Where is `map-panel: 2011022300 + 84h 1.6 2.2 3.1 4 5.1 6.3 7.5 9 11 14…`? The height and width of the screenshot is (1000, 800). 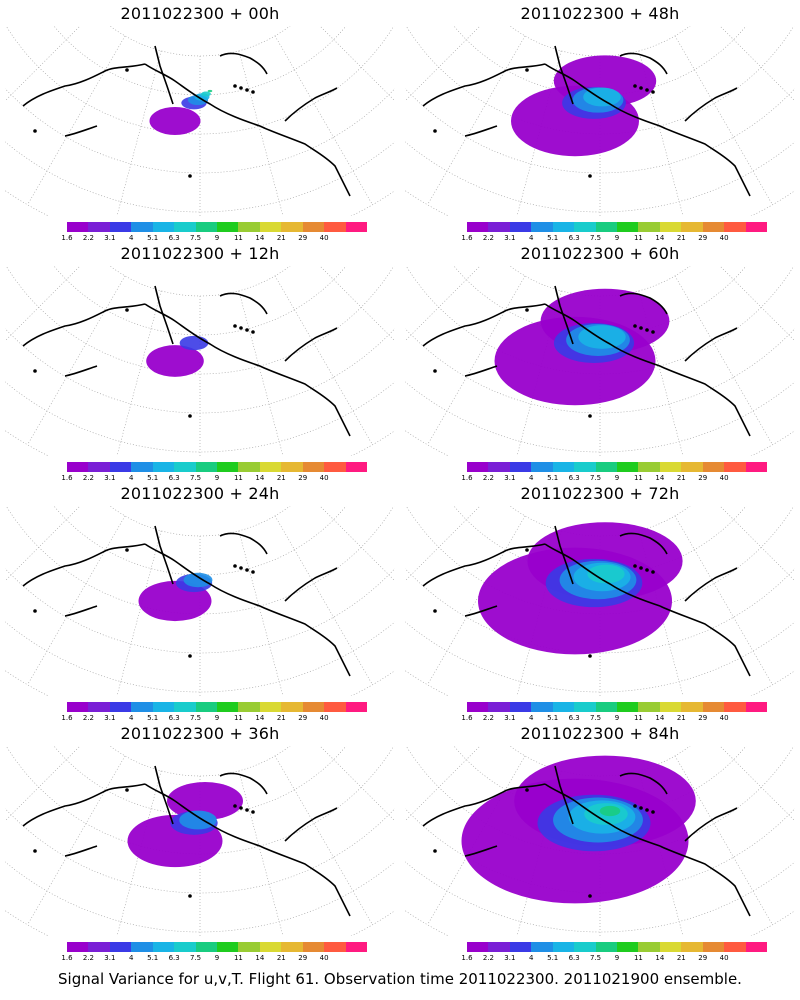
map-panel: 2011022300 + 84h 1.6 2.2 3.1 4 5.1 6.3 7.5 9 11 14… is located at coordinates (600, 841).